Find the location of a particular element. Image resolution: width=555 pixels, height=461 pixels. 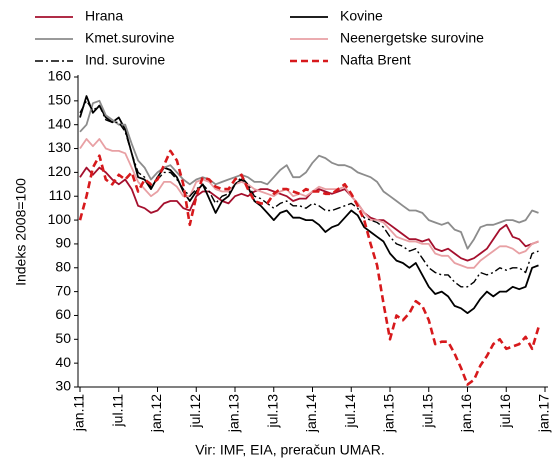

y-tick-label: 160 is located at coordinates (60, 76).